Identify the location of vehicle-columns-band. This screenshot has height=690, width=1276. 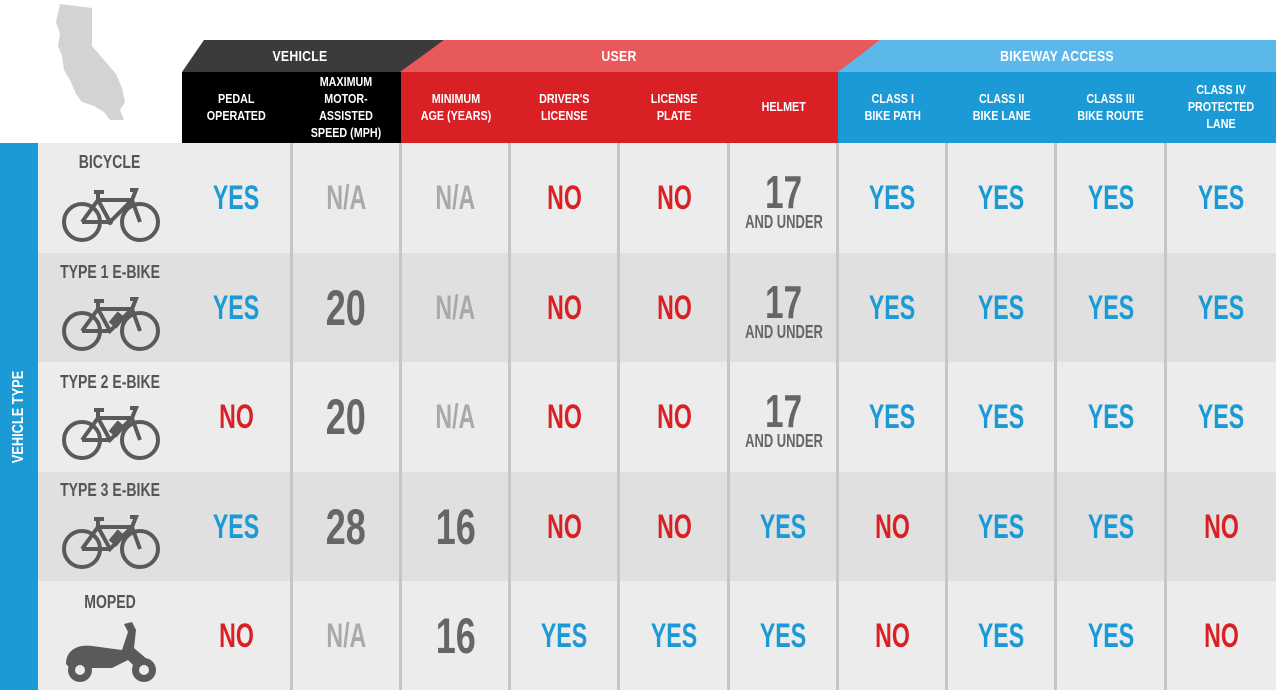
(291, 107).